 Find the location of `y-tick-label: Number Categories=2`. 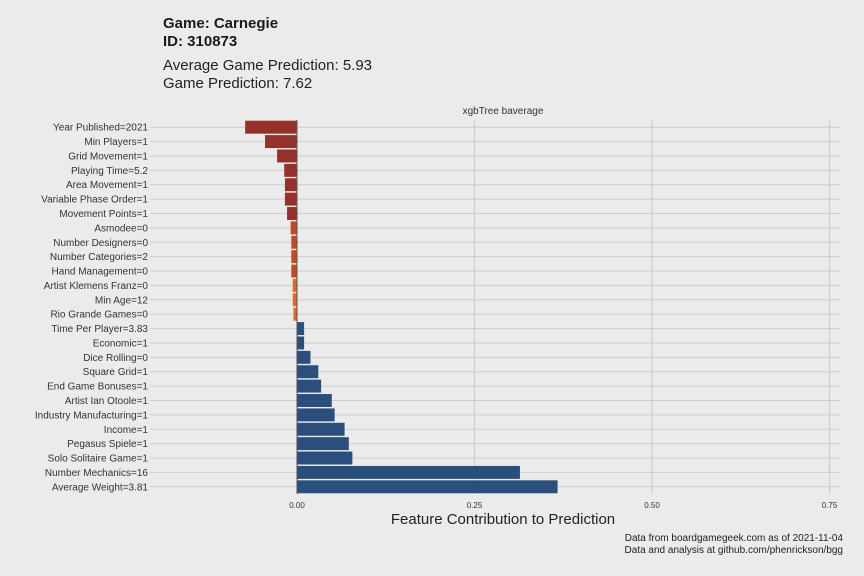

y-tick-label: Number Categories=2 is located at coordinates (99, 257).